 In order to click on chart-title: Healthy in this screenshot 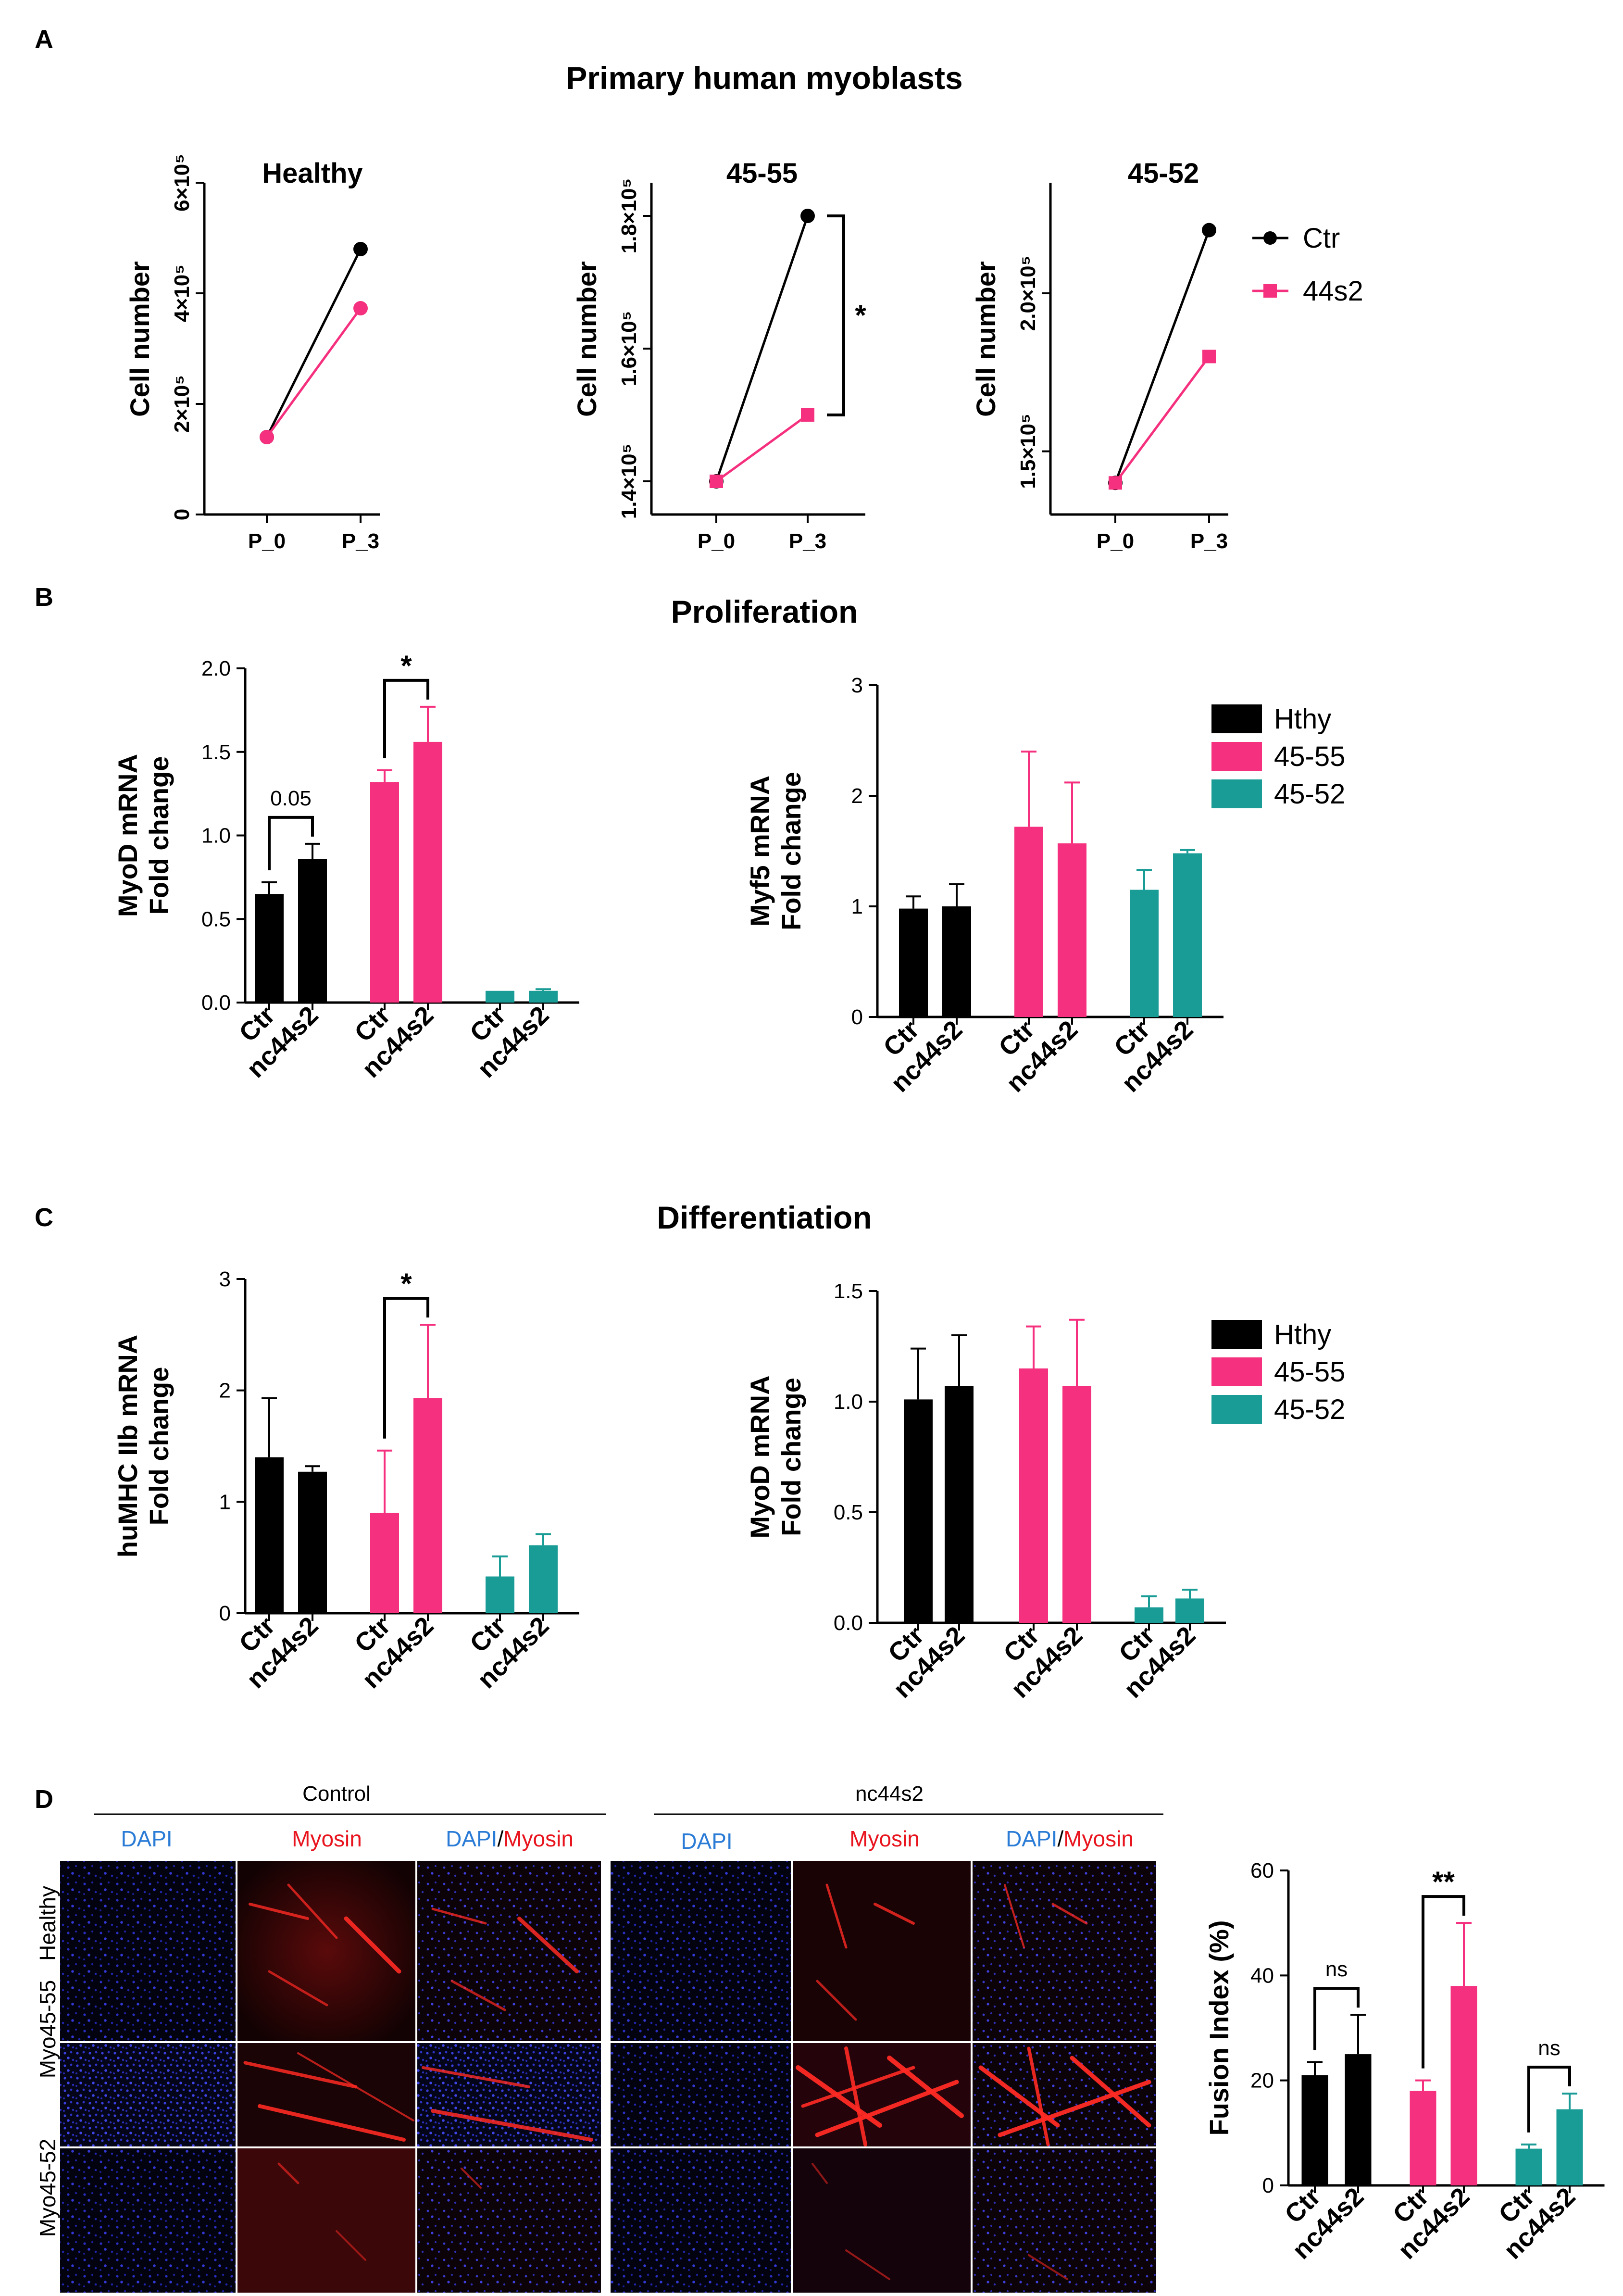, I will do `click(312, 174)`.